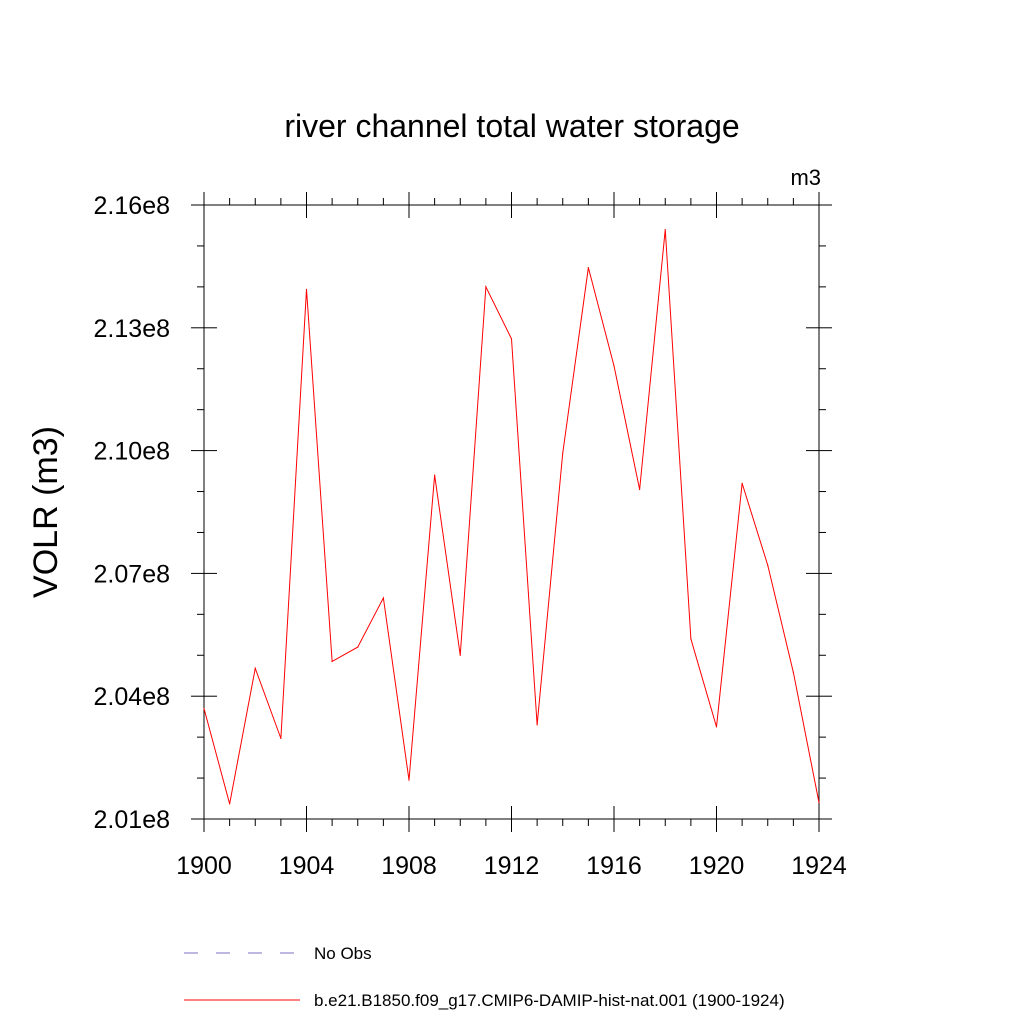 This screenshot has height=1024, width=1024. Describe the element at coordinates (132, 820) in the screenshot. I see `y-tick-label: 2.01e8` at that location.